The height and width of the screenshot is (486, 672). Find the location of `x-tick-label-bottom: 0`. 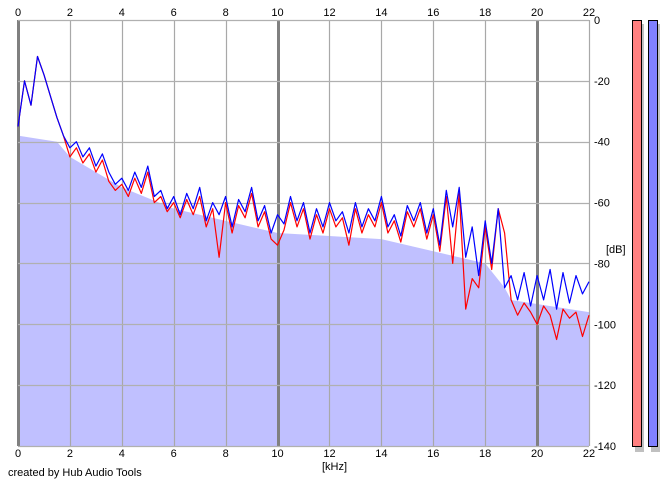

x-tick-label-bottom: 0 is located at coordinates (18, 454).